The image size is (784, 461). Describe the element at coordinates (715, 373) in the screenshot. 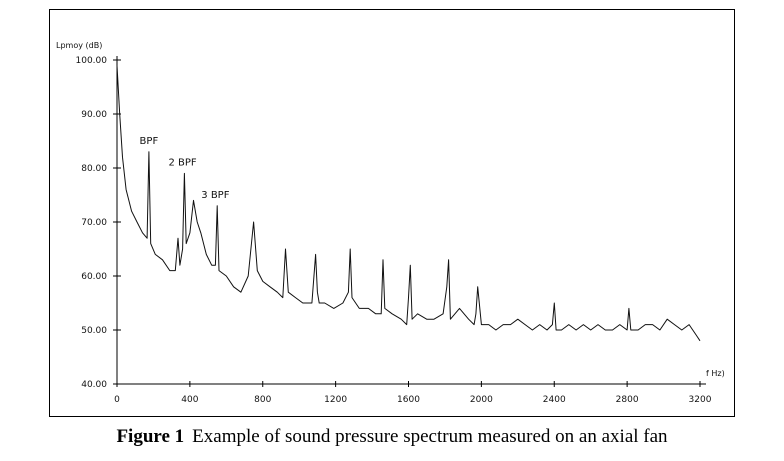

I see `x-axis-label: f Hz)` at that location.